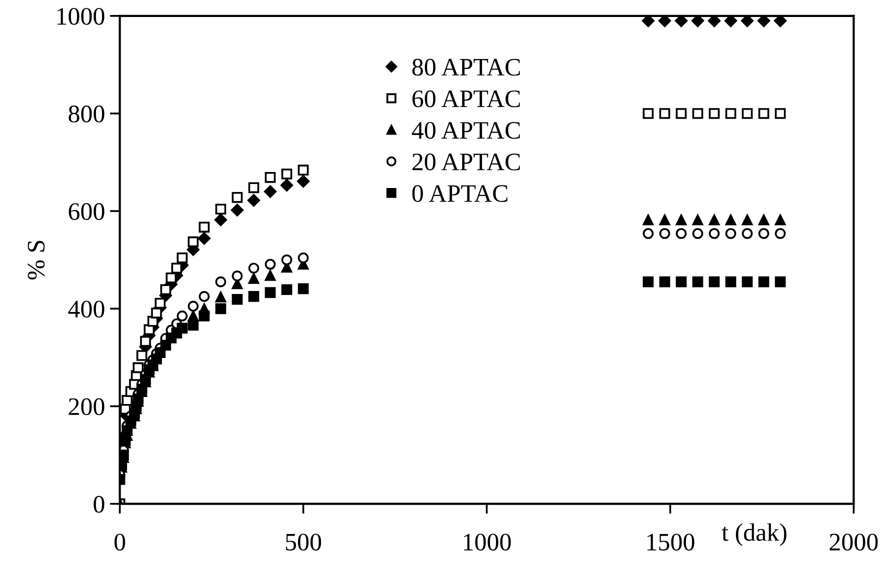  I want to click on y-axis-title: % S, so click(36, 260).